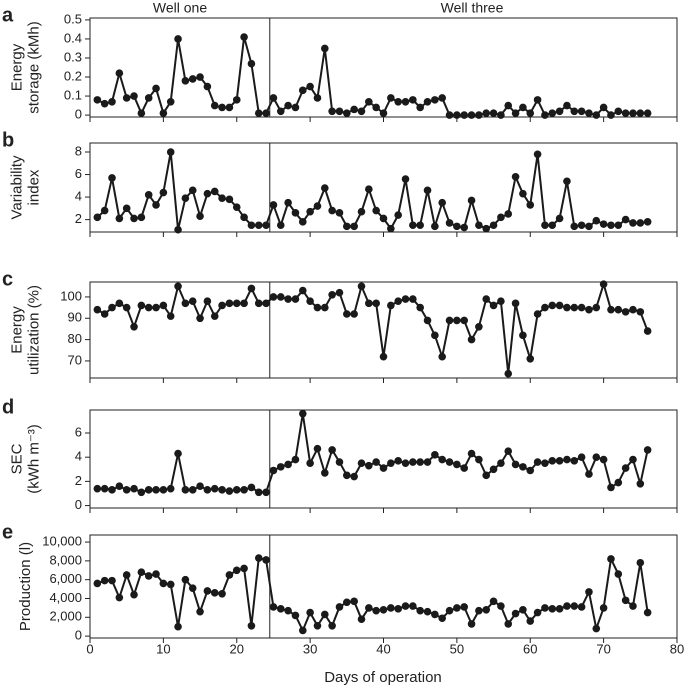 Image resolution: width=685 pixels, height=694 pixels. I want to click on y-tick-label: 0.1, so click(73, 94).